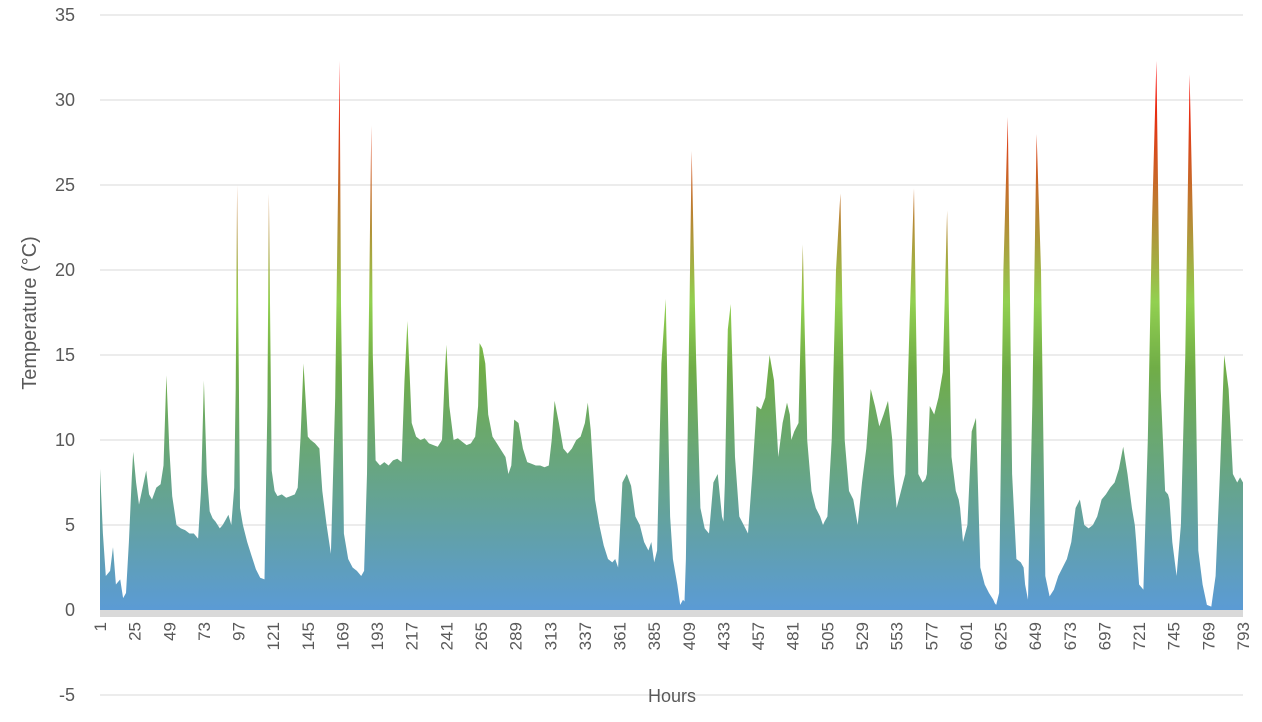 The height and width of the screenshot is (722, 1262). I want to click on y-tick-label: 15, so click(65, 355).